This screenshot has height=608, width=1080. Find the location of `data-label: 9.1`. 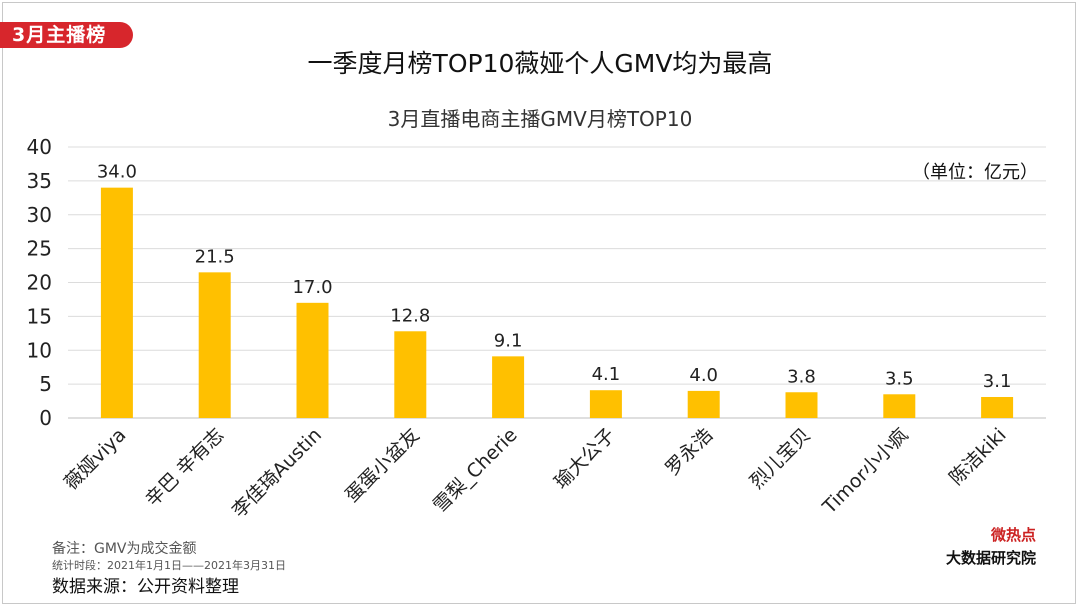

data-label: 9.1 is located at coordinates (508, 340).